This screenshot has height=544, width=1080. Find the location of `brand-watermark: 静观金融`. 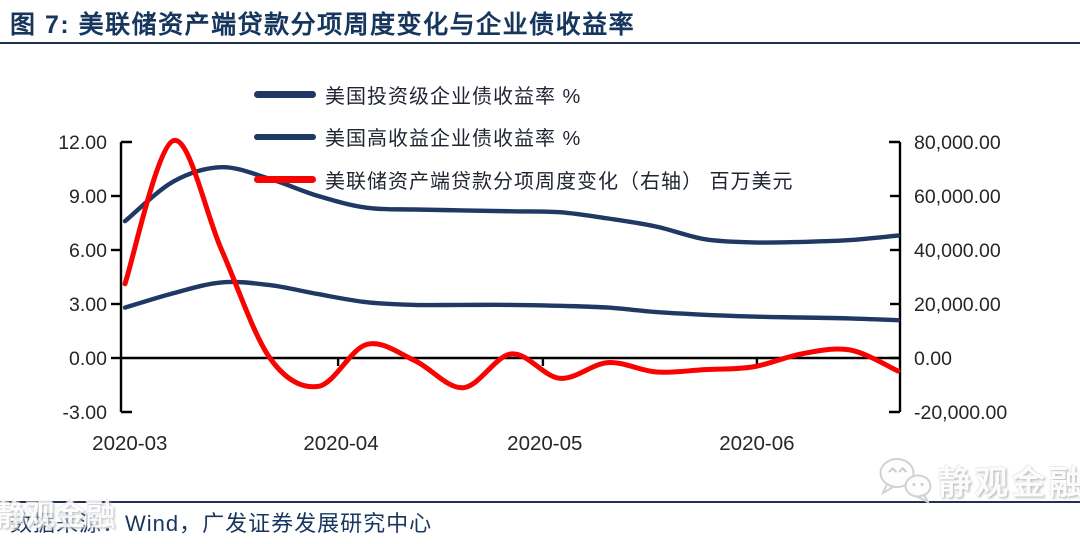

brand-watermark: 静观金融 is located at coordinates (978, 480).